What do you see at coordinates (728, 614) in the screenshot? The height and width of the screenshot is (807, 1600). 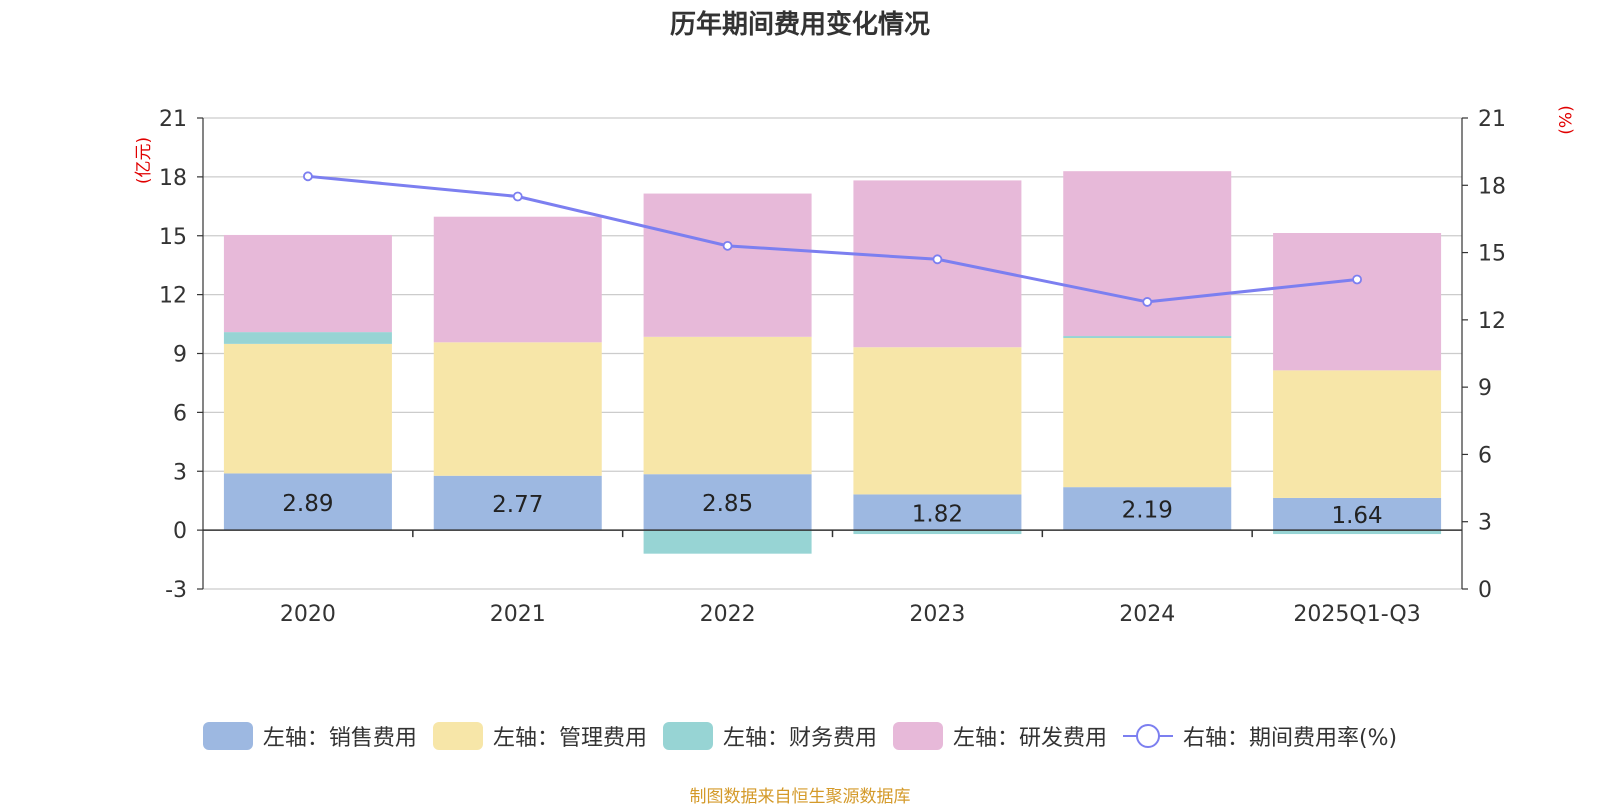 I see `x-axis-tick-label: 2022` at bounding box center [728, 614].